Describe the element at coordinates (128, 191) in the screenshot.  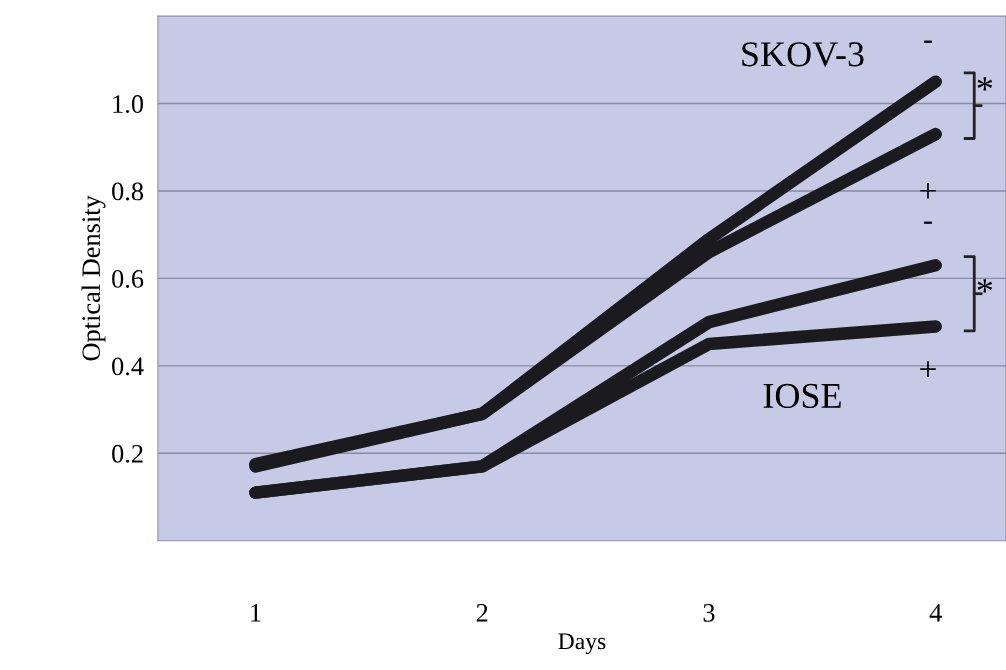
I see `y-tick-label: 0.8` at that location.